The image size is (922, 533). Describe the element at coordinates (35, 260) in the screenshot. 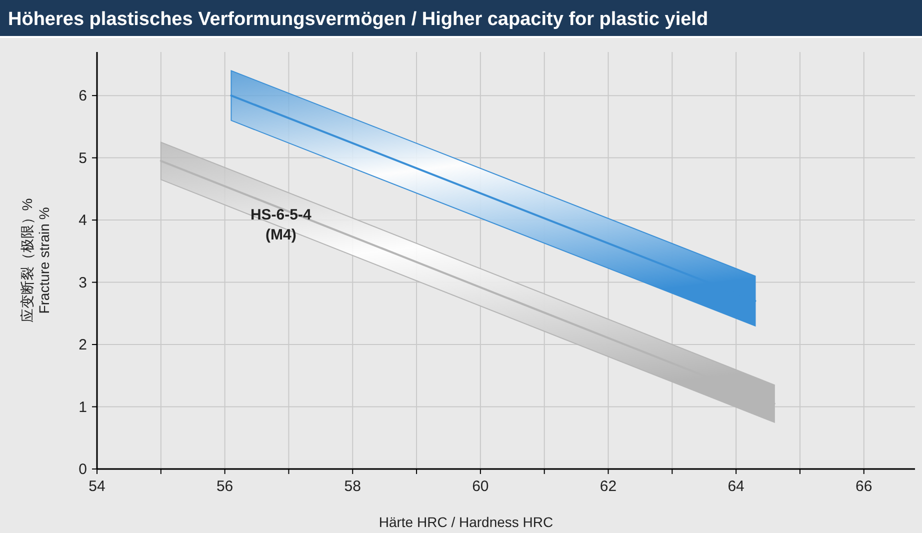

I see `y-axis-title: 应变断裂（极限）% Fracture strain %` at that location.